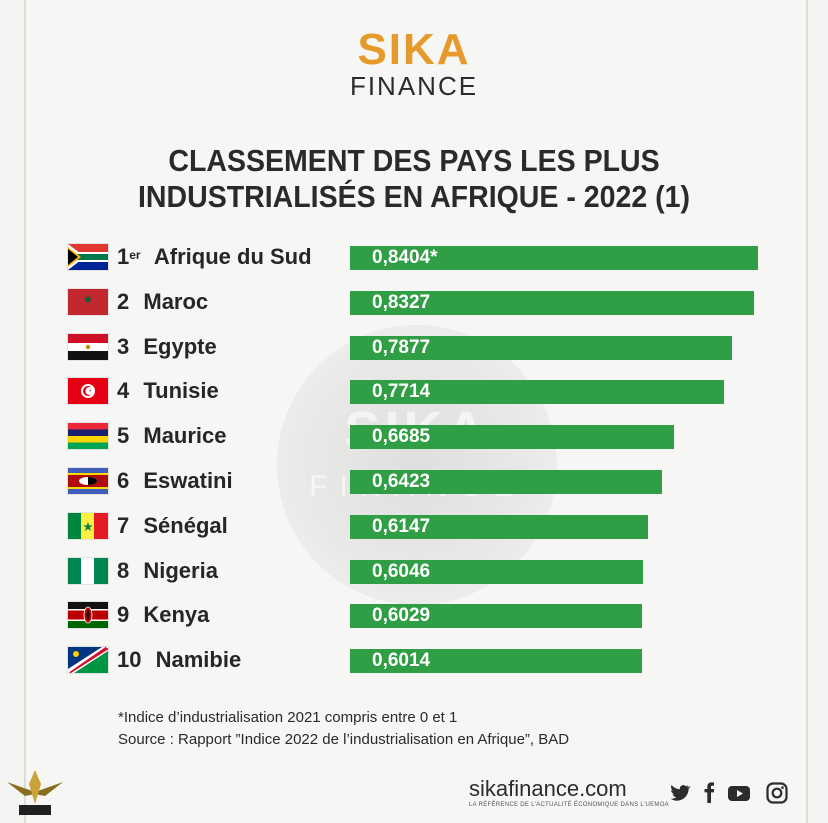 The width and height of the screenshot is (828, 823). I want to click on category-label: 9 Kenya, so click(163, 615).